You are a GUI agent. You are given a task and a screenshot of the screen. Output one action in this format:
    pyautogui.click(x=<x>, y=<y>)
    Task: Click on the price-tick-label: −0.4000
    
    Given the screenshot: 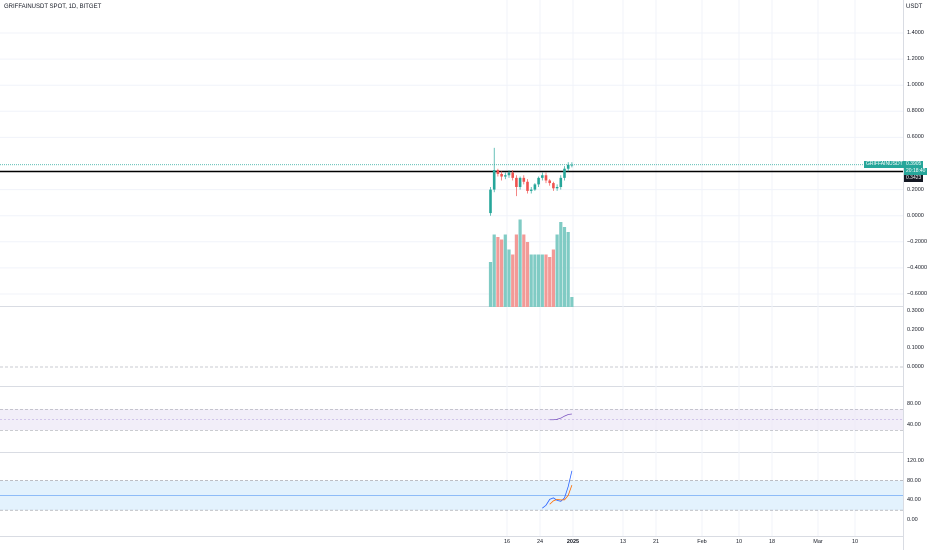 What is the action you would take?
    pyautogui.click(x=917, y=267)
    